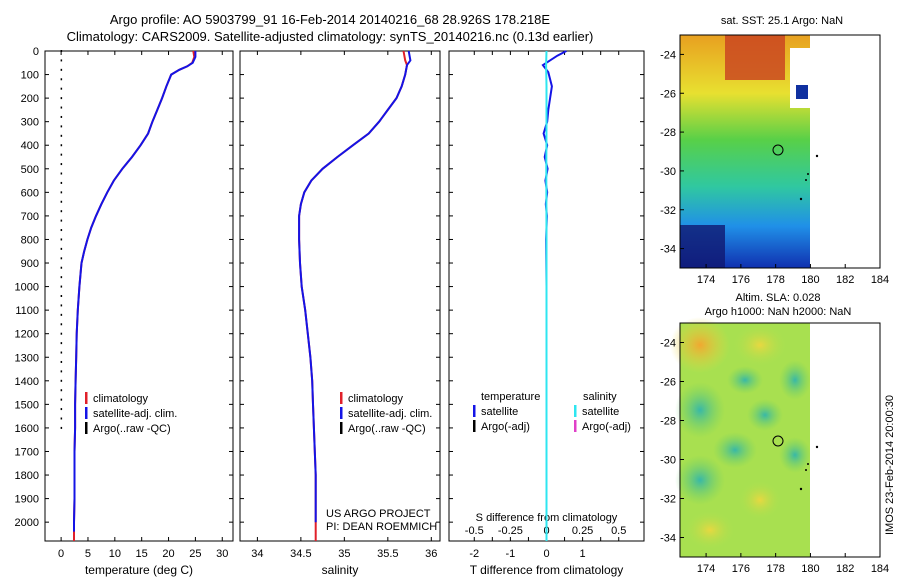  I want to click on x-tick-label: -1, so click(510, 554).